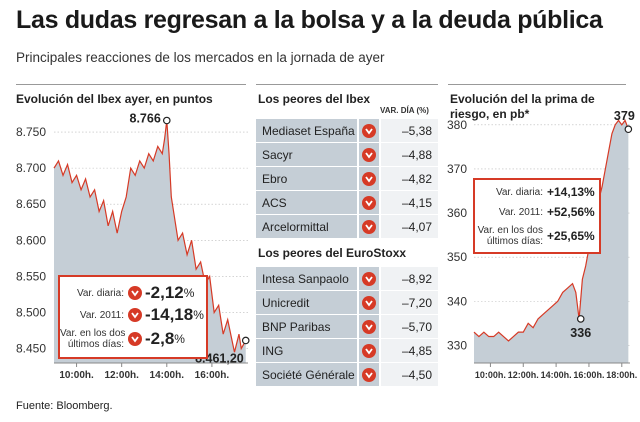  I want to click on daily-change: –4,07, so click(409, 226).